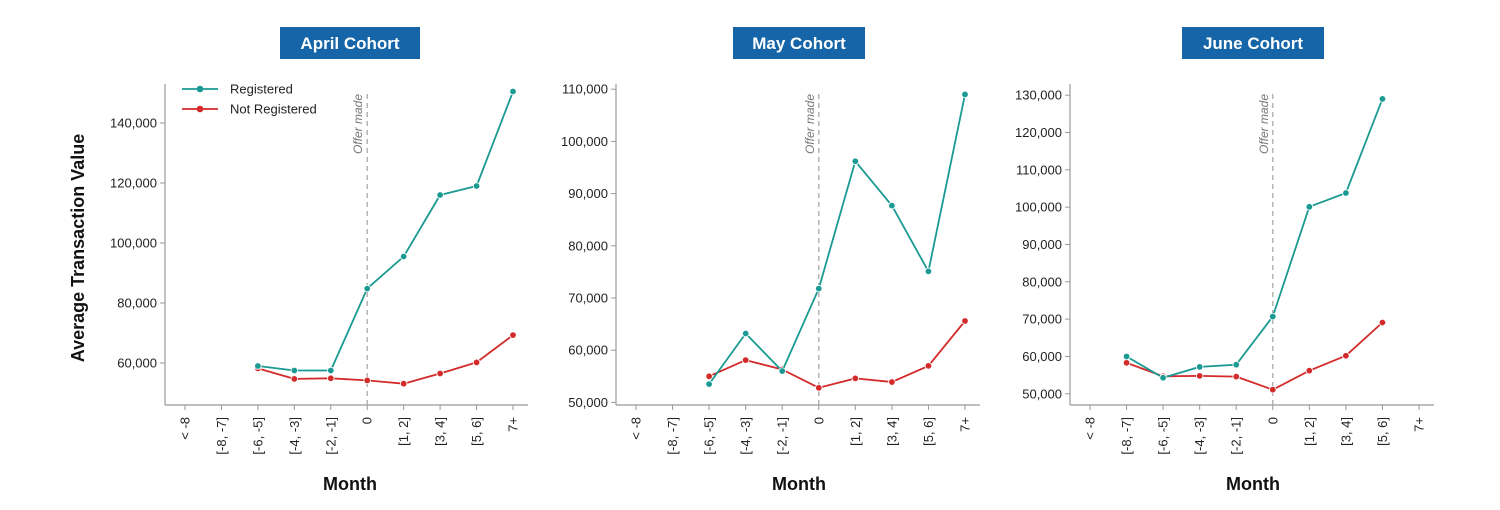 Image resolution: width=1500 pixels, height=510 pixels. Describe the element at coordinates (200, 89) in the screenshot. I see `legend-marker-registered` at that location.